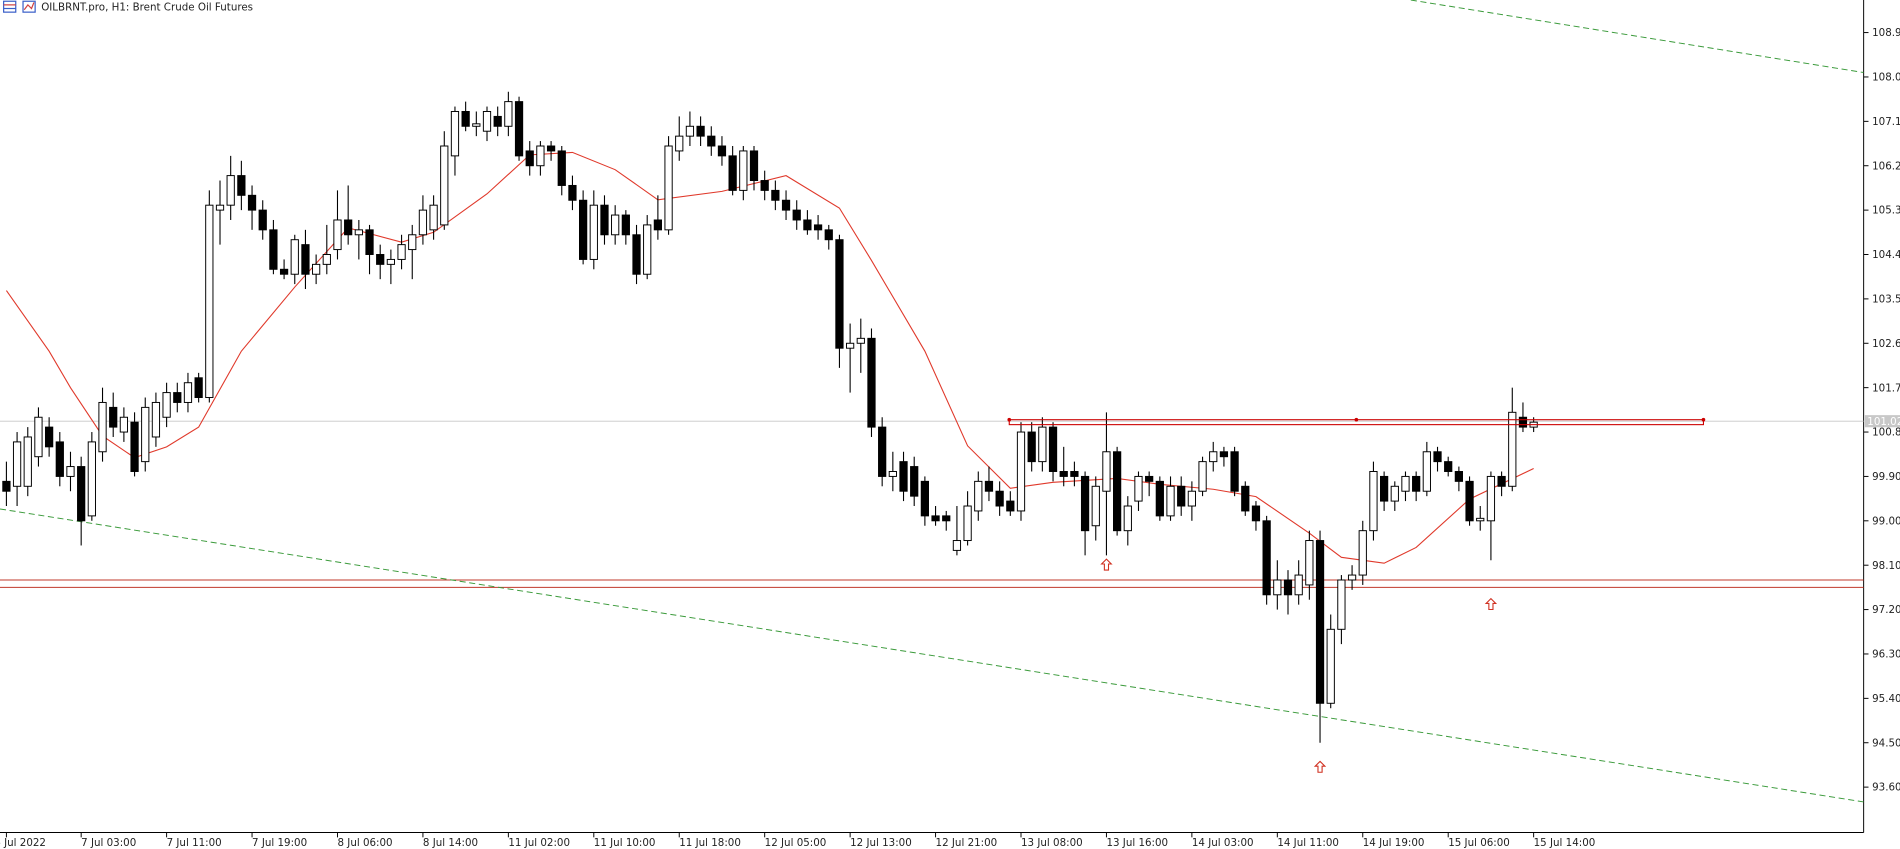  I want to click on x-tick-label: 11 Jul 18:00, so click(710, 843).